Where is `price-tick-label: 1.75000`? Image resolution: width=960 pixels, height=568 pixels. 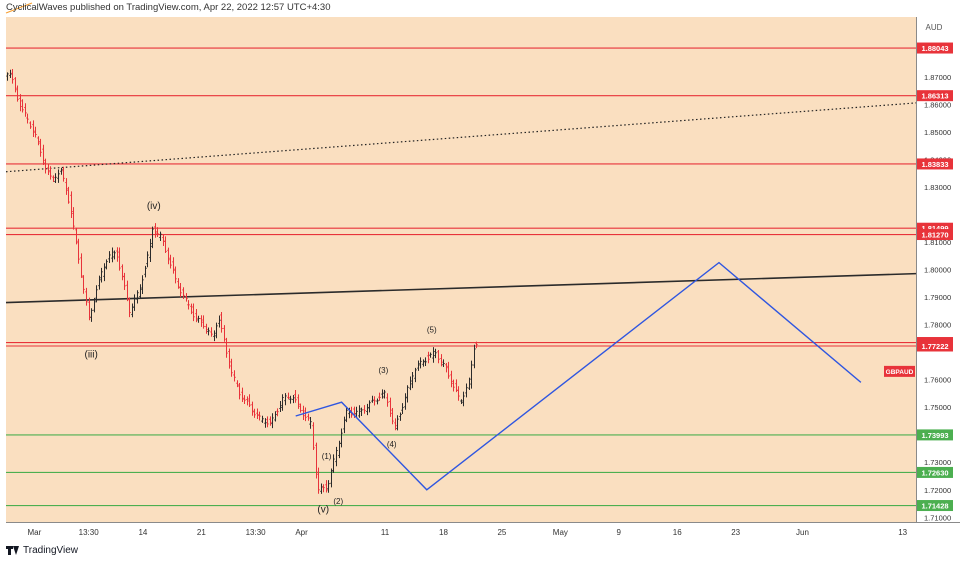
price-tick-label: 1.75000 is located at coordinates (937, 407).